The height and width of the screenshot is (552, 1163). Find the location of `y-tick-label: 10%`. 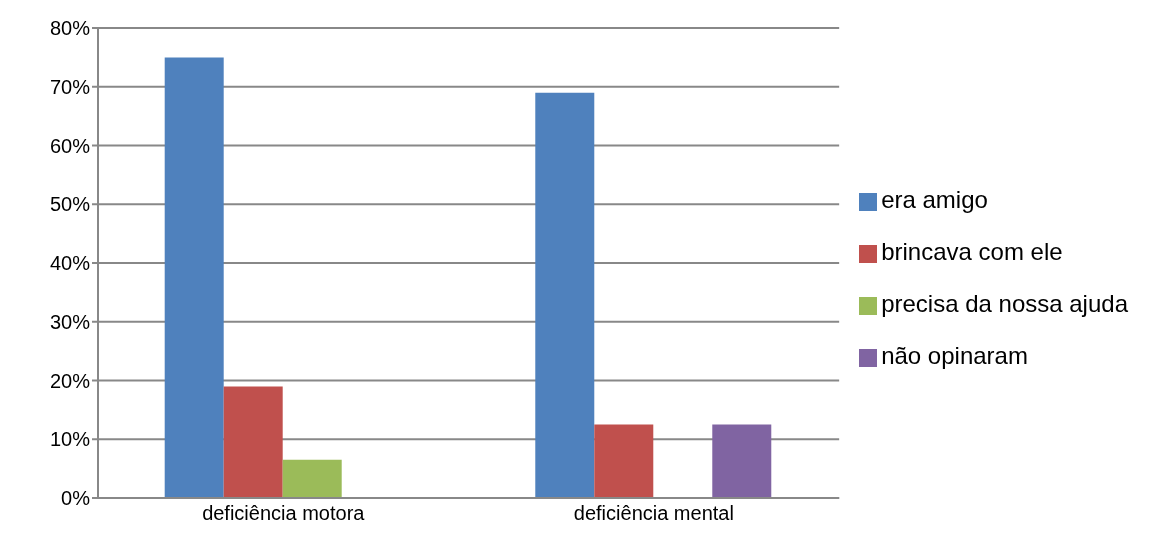

y-tick-label: 10% is located at coordinates (70, 439).